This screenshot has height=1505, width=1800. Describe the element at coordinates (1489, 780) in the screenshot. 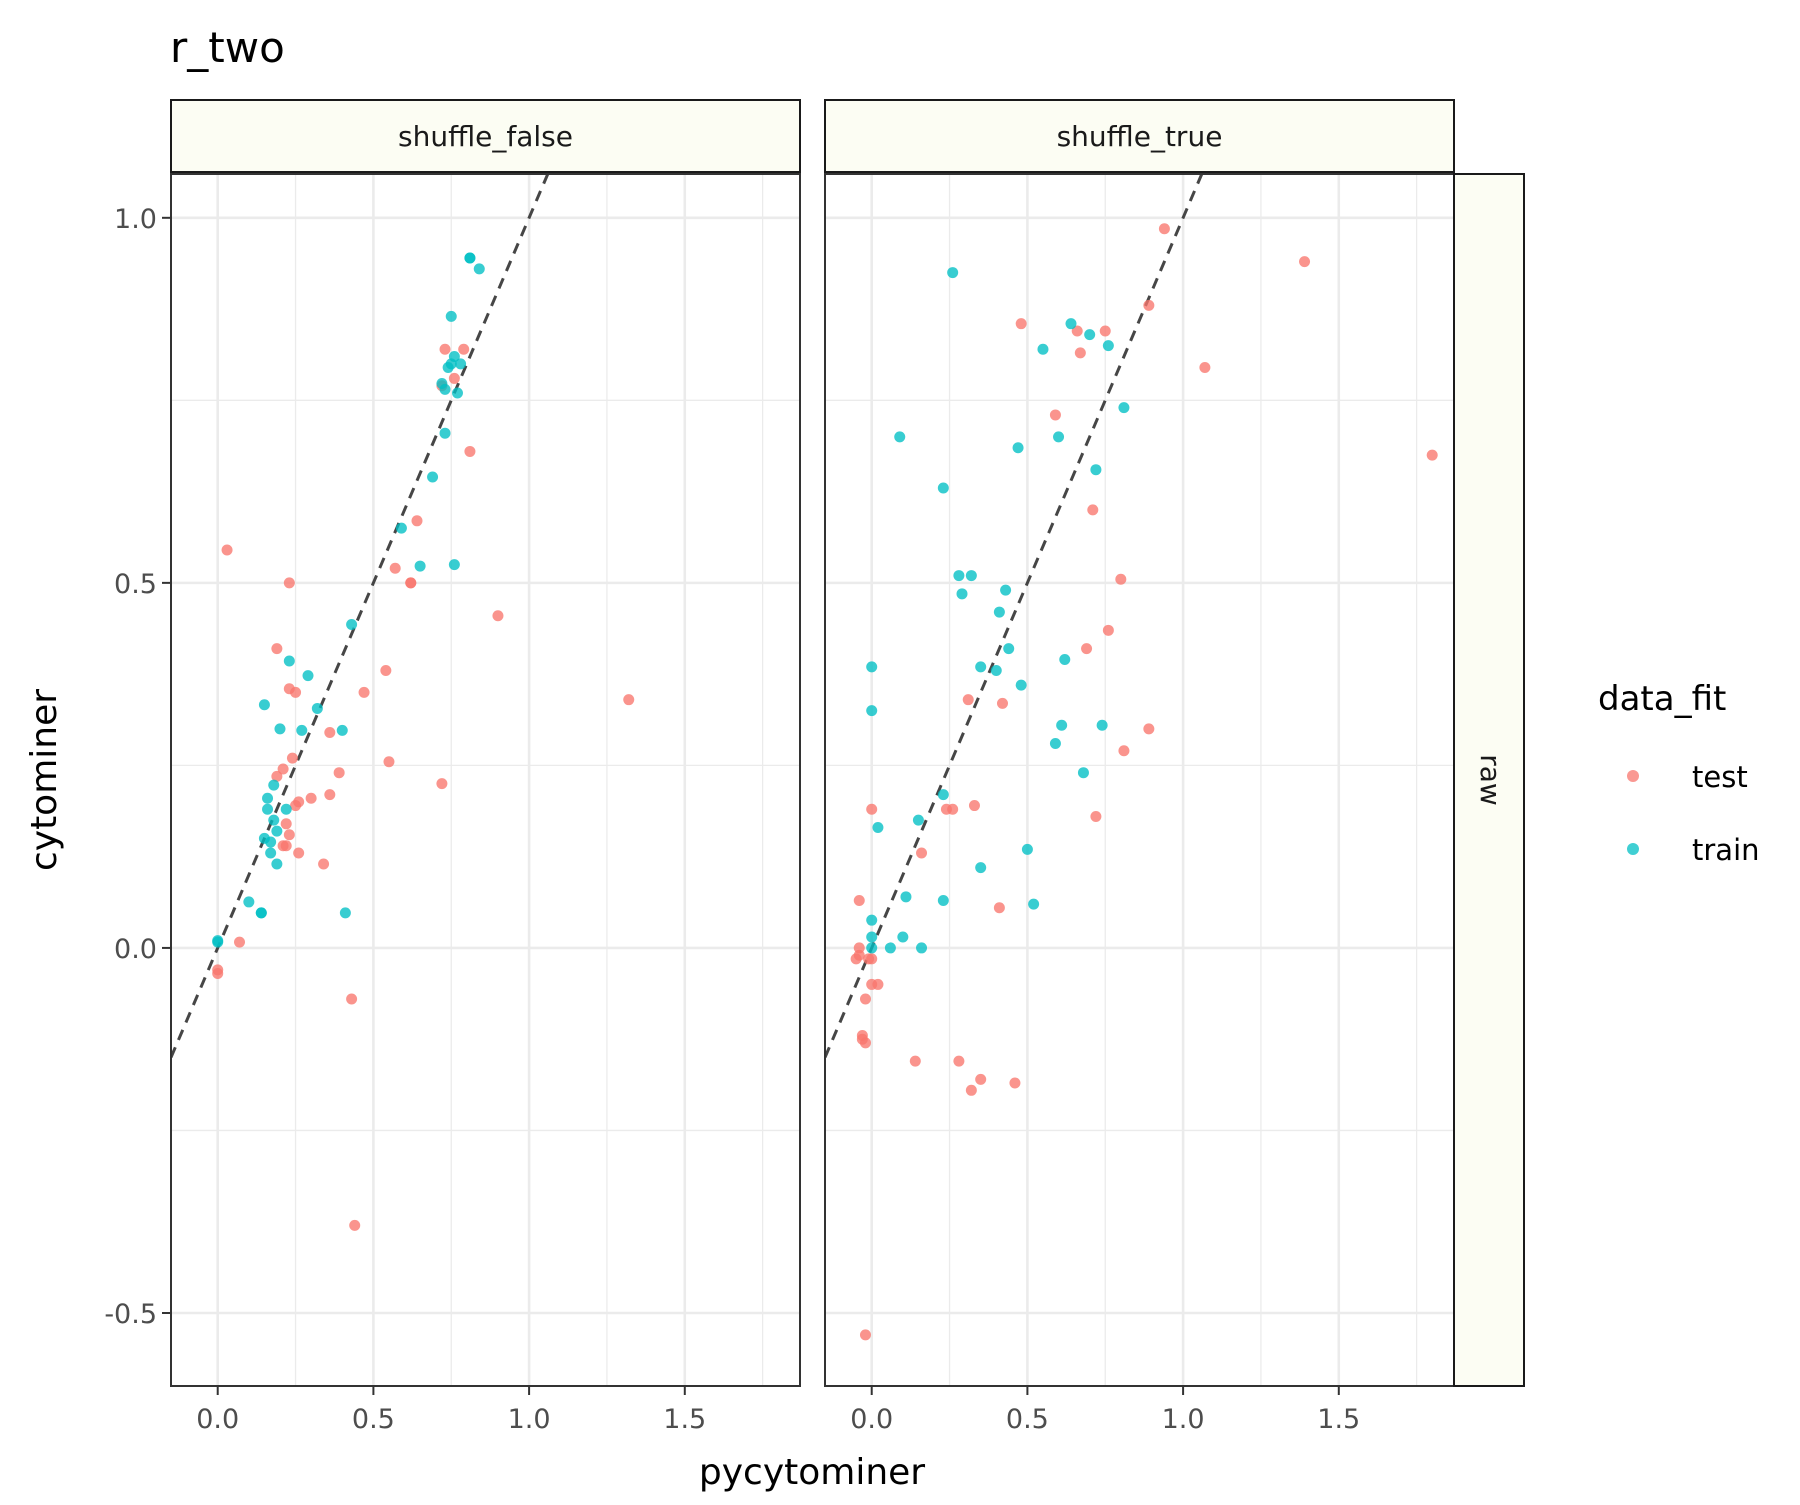

I see `facet-row-strip` at that location.